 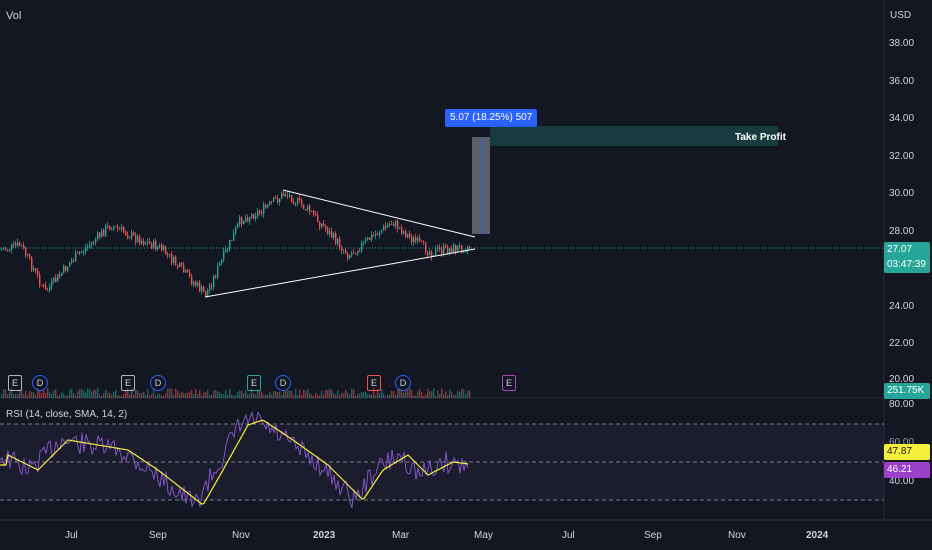 I want to click on rsi-title: RSI (14, close, SMA, 14, 2), so click(x=67, y=414).